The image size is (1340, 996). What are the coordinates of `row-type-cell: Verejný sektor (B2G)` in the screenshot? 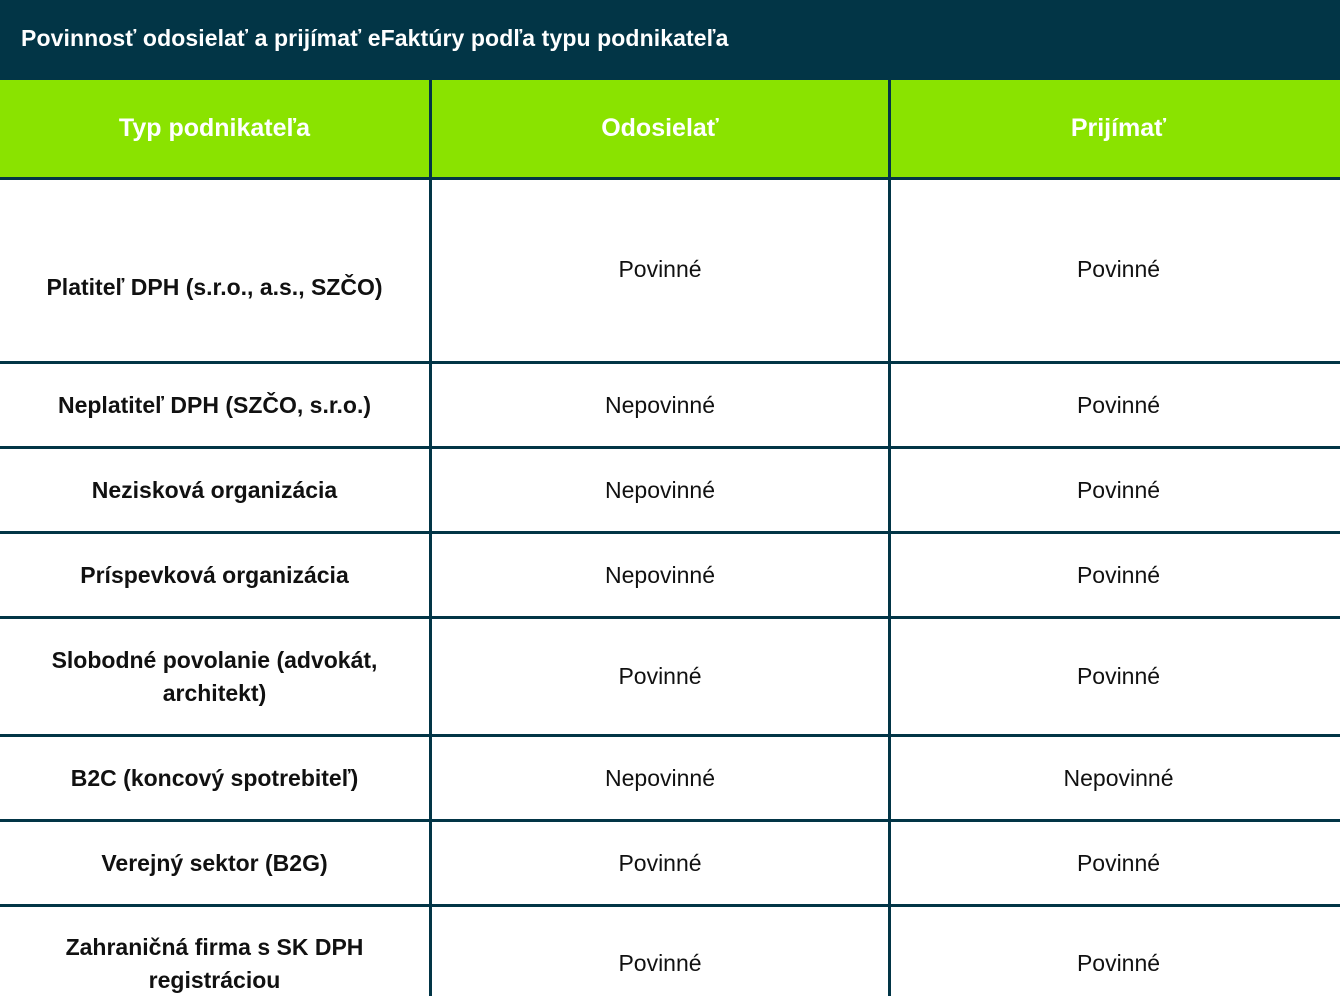 It's located at (214, 863).